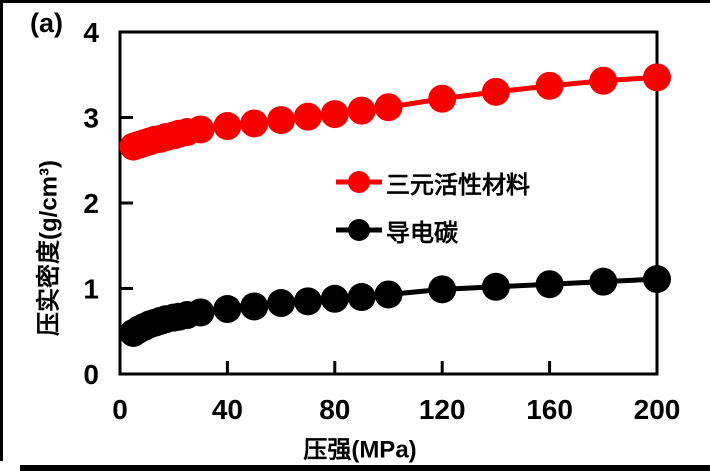  Describe the element at coordinates (334, 409) in the screenshot. I see `x-tick-label: 80` at that location.